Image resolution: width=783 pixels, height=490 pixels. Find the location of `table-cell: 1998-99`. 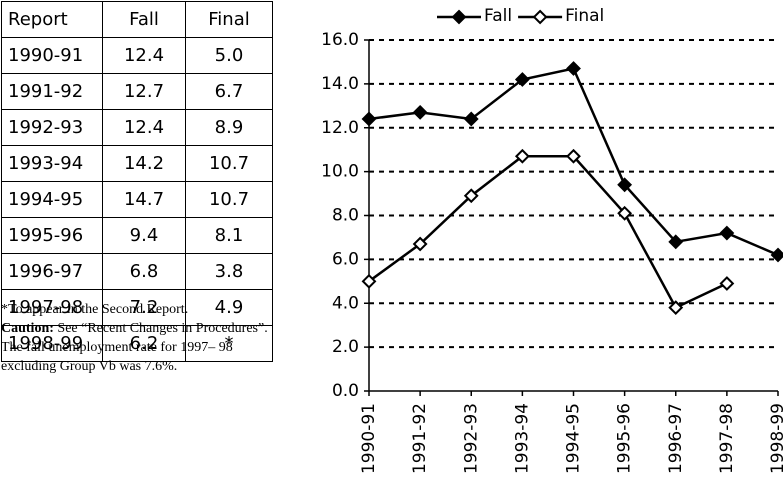

table-cell: 1998-99 is located at coordinates (52, 343).